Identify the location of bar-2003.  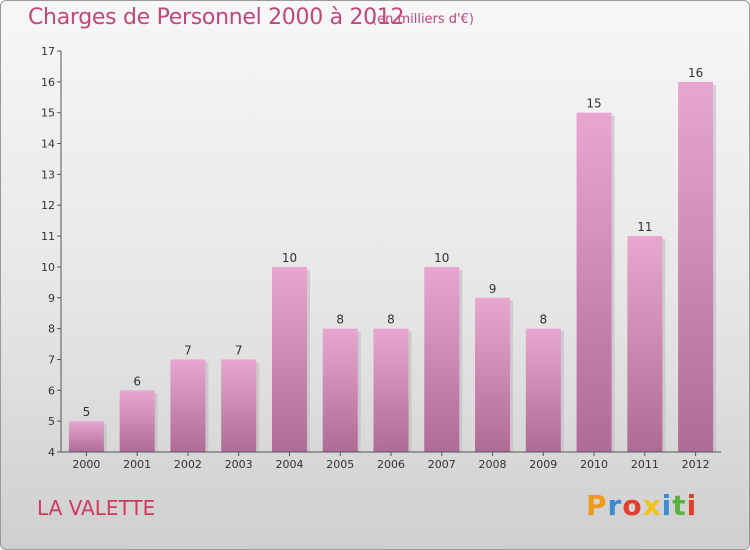
(239, 405).